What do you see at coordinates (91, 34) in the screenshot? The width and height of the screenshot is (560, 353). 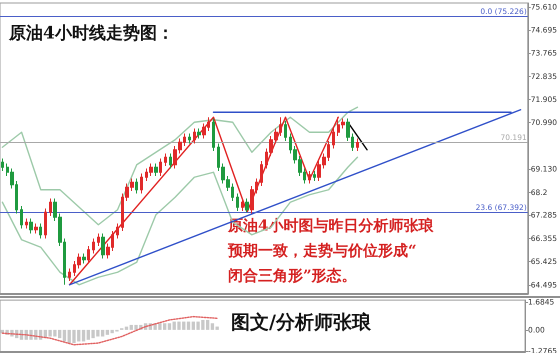 I see `text: 原油4小时线走势图：` at bounding box center [91, 34].